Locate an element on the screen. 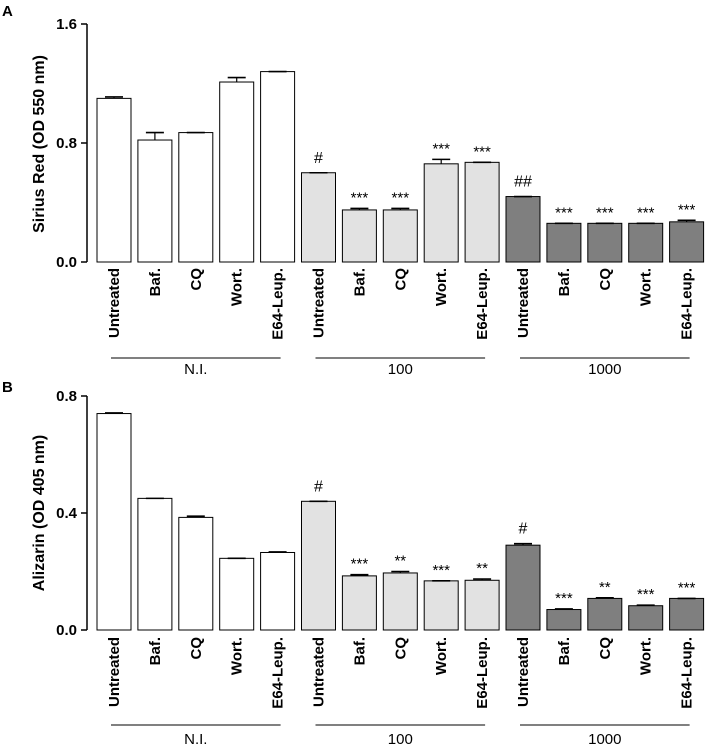 This screenshot has width=708, height=749. panel-a-y-axis-label: Sirius Red (OD 550 nm) is located at coordinates (39, 144).